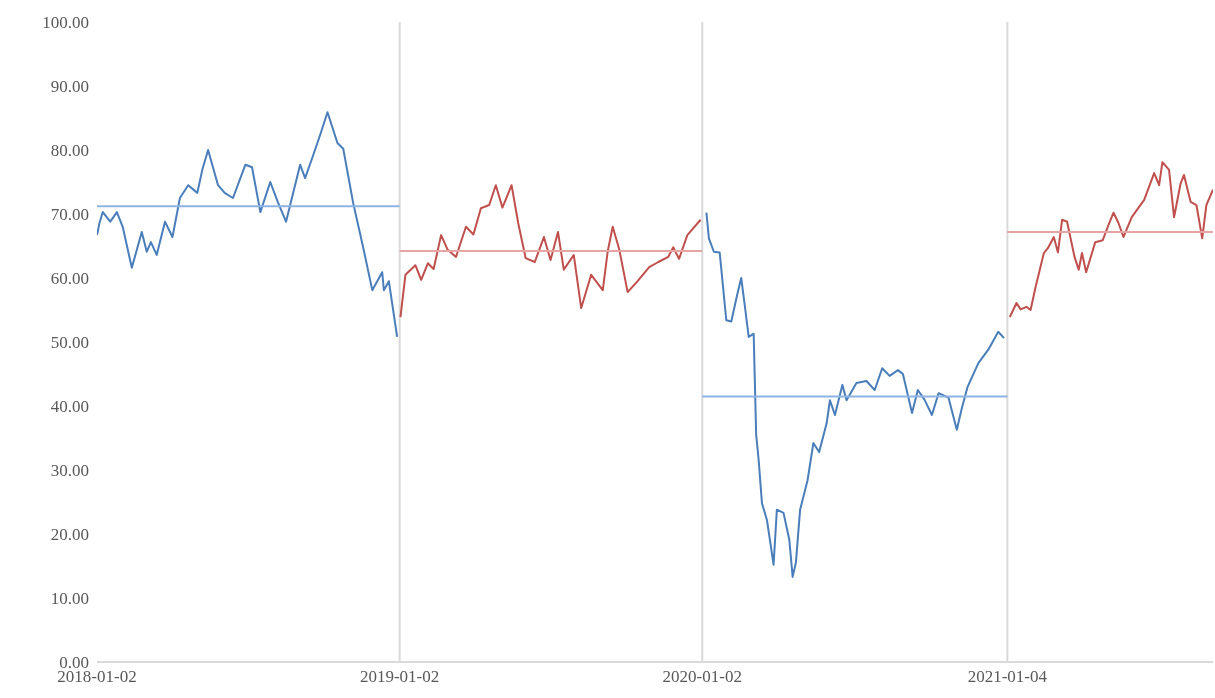  Describe the element at coordinates (702, 677) in the screenshot. I see `x-tick-label: 2020-01-02` at that location.